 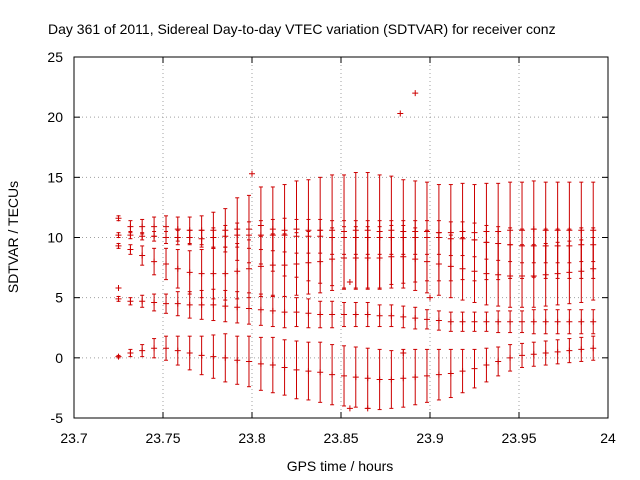 I want to click on y-tick-label: 20, so click(x=55, y=117).